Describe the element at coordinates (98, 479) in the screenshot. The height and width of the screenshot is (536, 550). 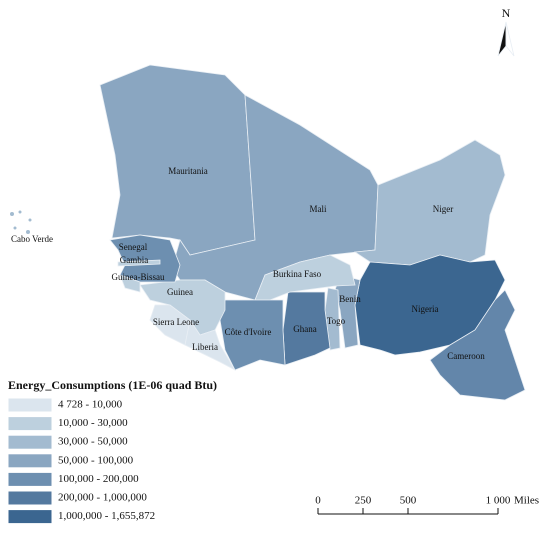
I see `legend-label: 100,000 - 200,000` at that location.